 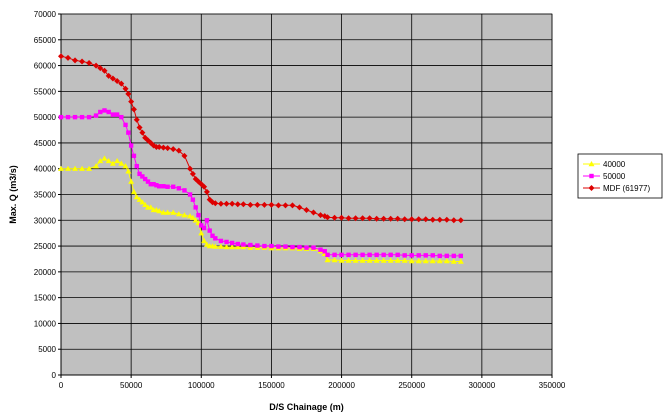 What do you see at coordinates (45, 169) in the screenshot?
I see `y-tick-label: 40000` at bounding box center [45, 169].